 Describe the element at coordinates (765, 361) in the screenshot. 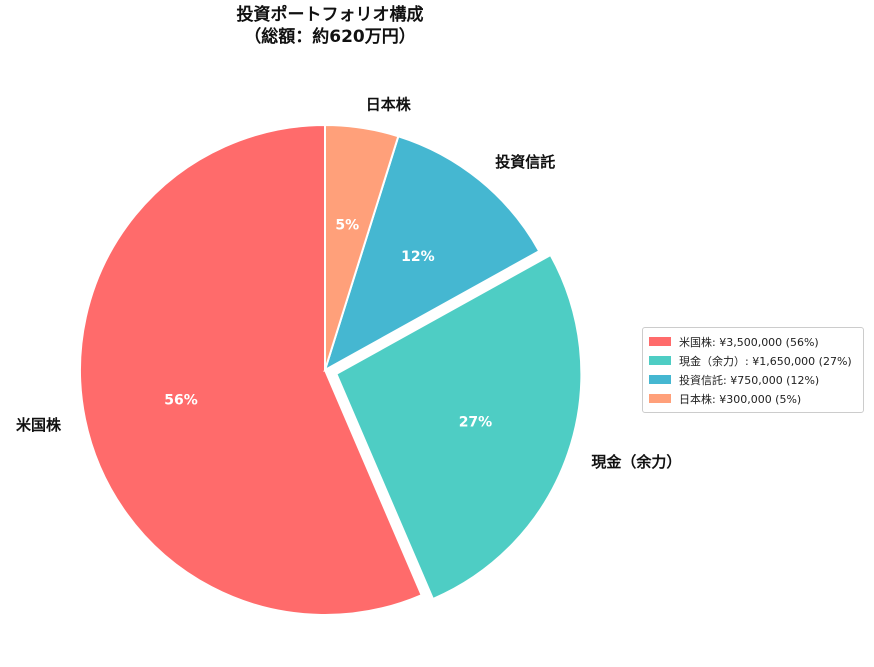

I see `legend-label: 現金（余力）: ¥1,650,000 (27%)` at that location.